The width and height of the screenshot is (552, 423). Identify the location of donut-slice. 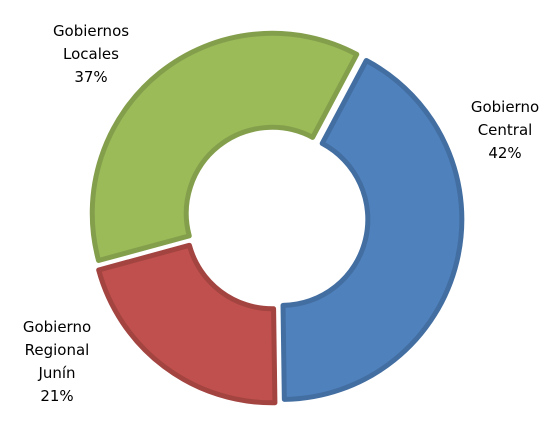
(187, 324).